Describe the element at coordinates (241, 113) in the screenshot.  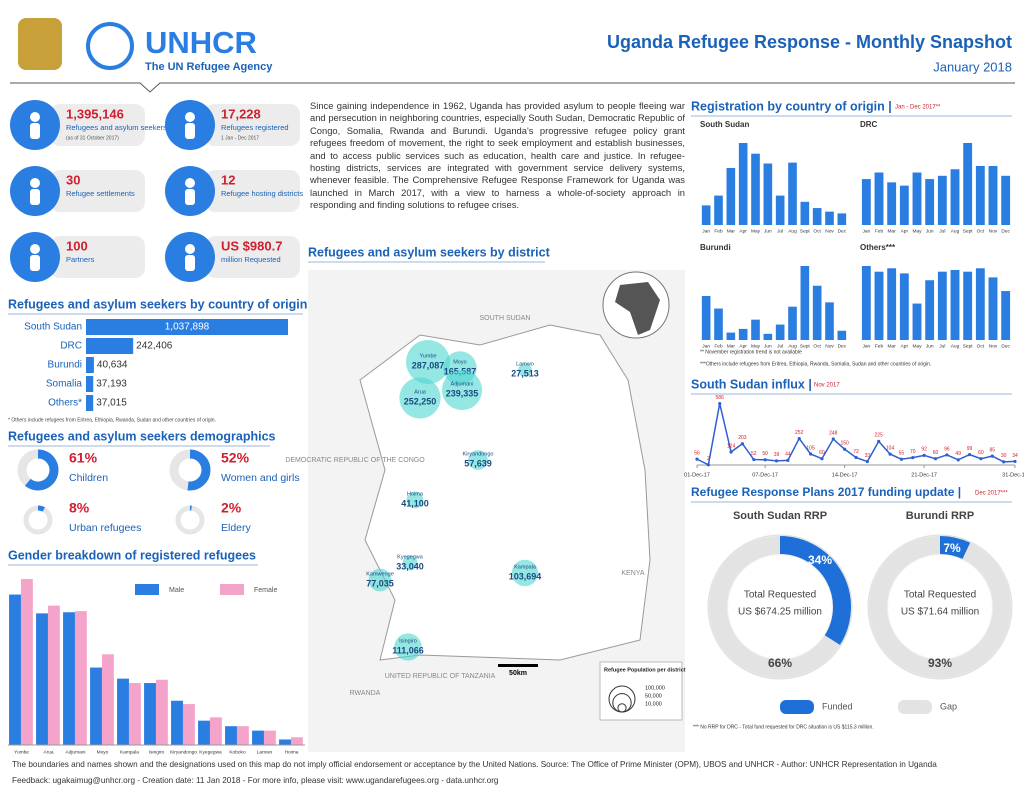
I see `figure-value: 17,228` at that location.